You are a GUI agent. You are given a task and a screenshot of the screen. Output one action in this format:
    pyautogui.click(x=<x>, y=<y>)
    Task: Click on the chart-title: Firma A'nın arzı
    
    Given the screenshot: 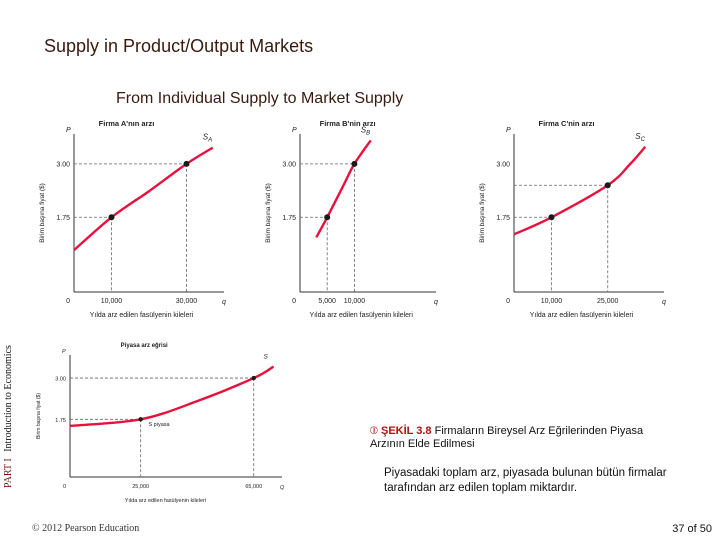 What is the action you would take?
    pyautogui.click(x=127, y=123)
    